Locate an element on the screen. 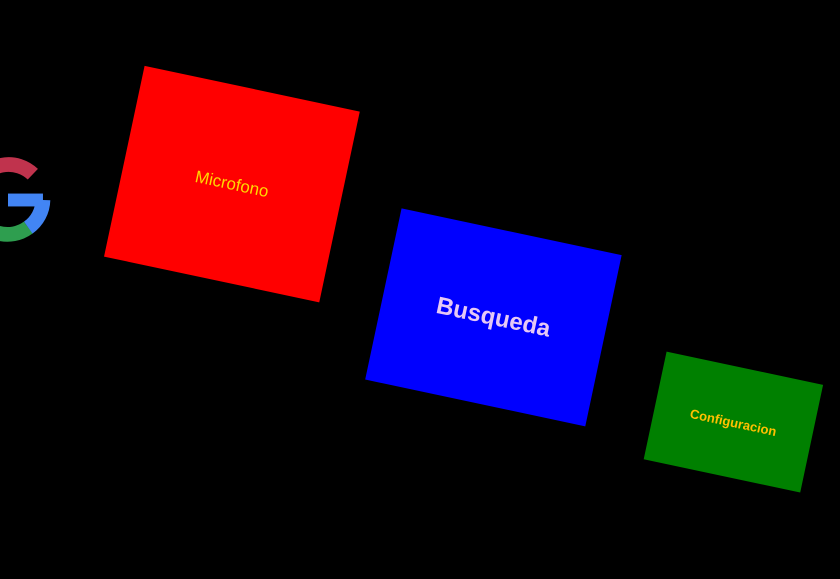 This screenshot has width=840, height=579. settings-label: Configuracion is located at coordinates (733, 422).